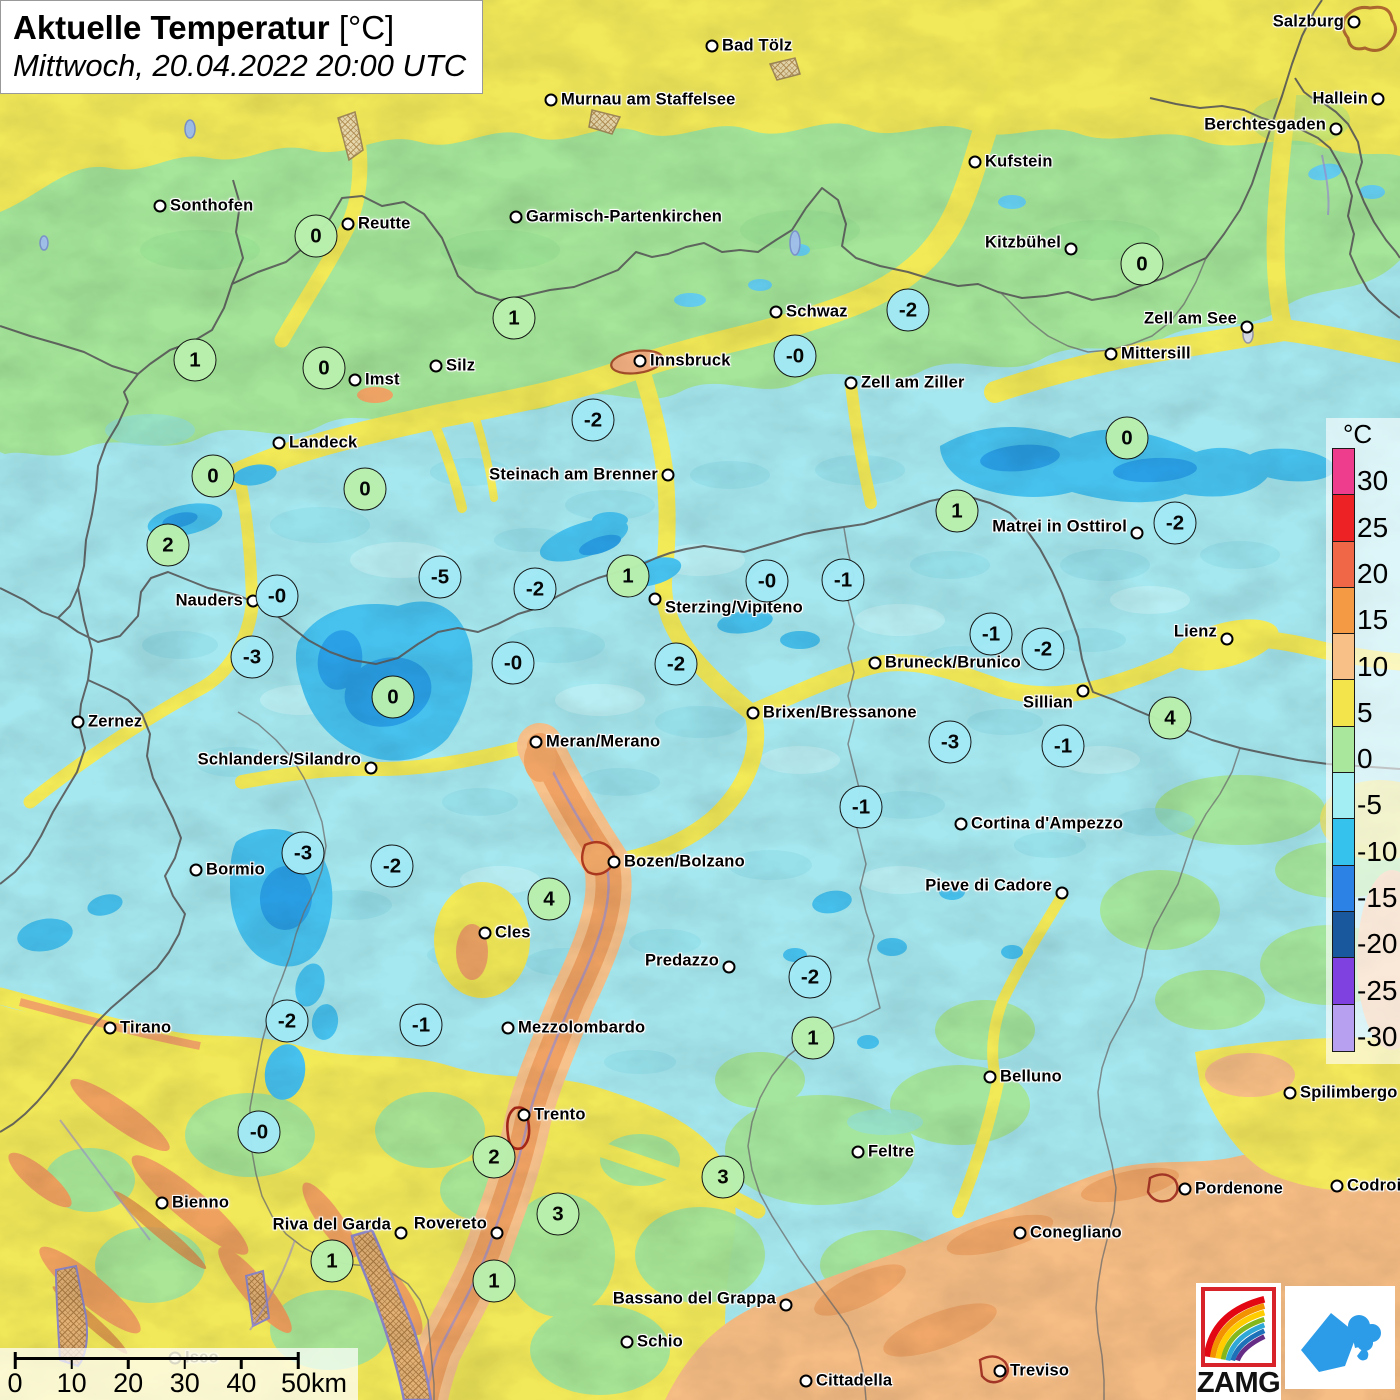  I want to click on city-label: Bruneck/Brunico, so click(953, 662).